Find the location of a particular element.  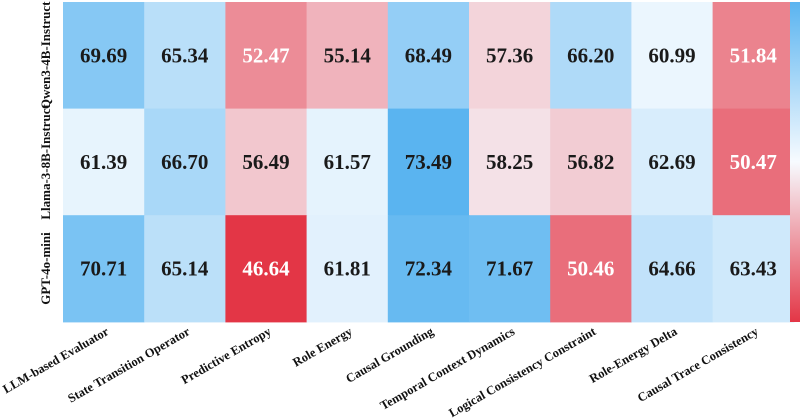

cell-value-label: 50.46 is located at coordinates (590, 269).